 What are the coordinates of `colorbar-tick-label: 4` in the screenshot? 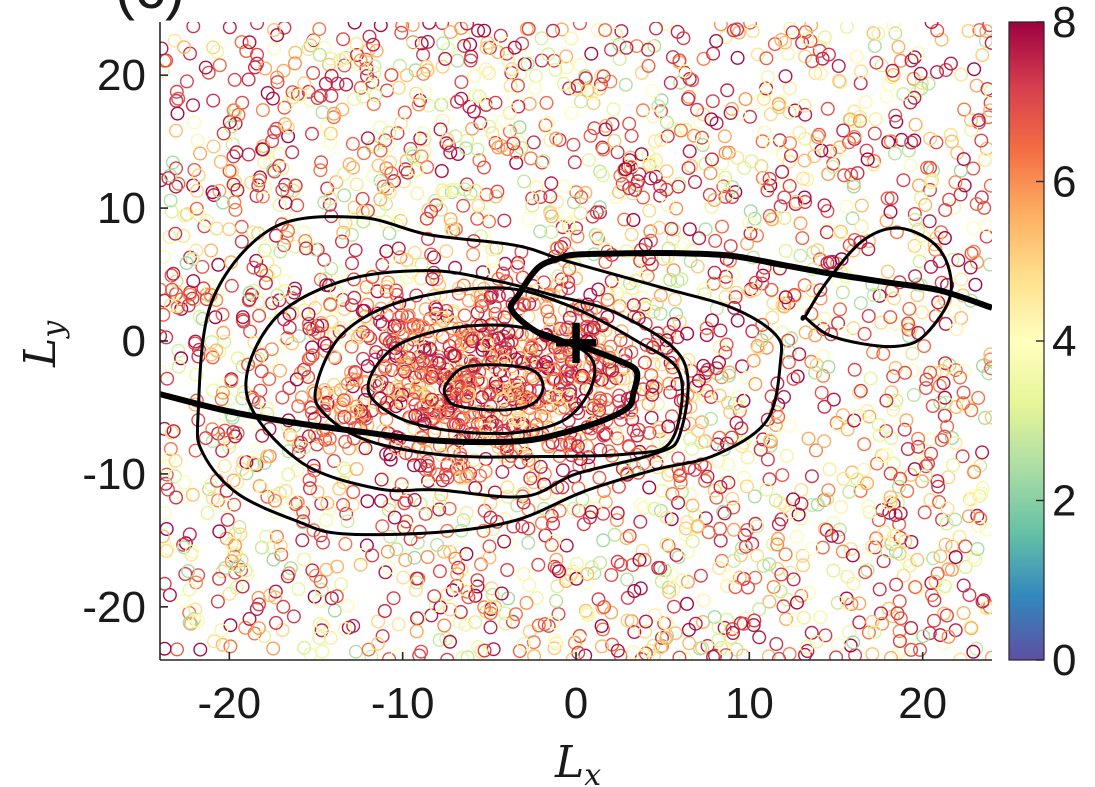 It's located at (1064, 341).